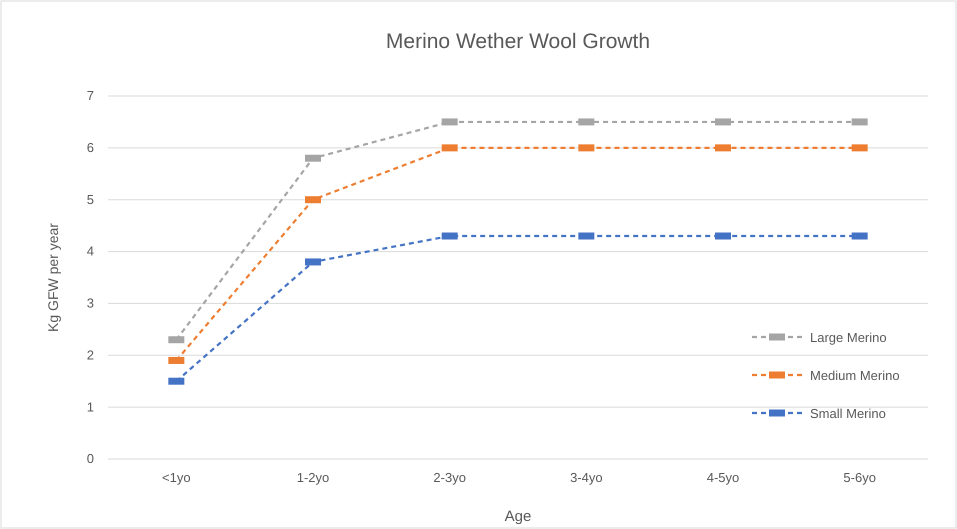  What do you see at coordinates (723, 478) in the screenshot?
I see `x-tick-label: 4-5yo` at bounding box center [723, 478].